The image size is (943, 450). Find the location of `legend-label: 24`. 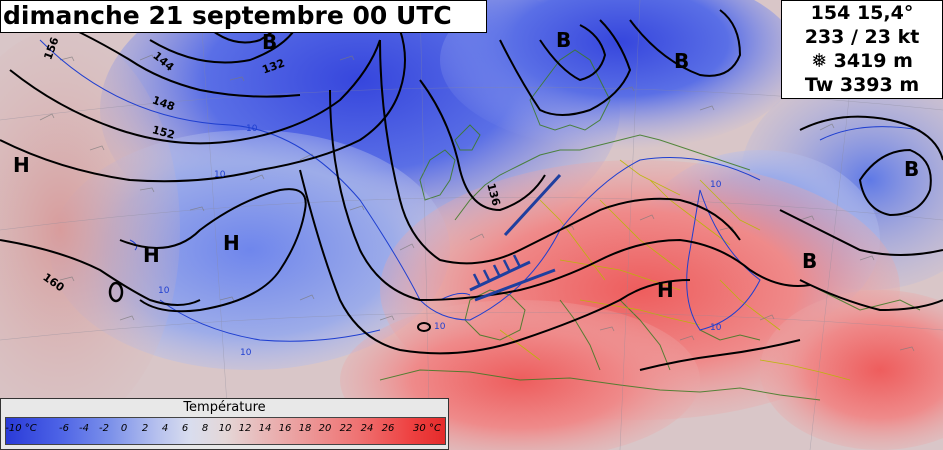

legend-label: 24 is located at coordinates (367, 428).